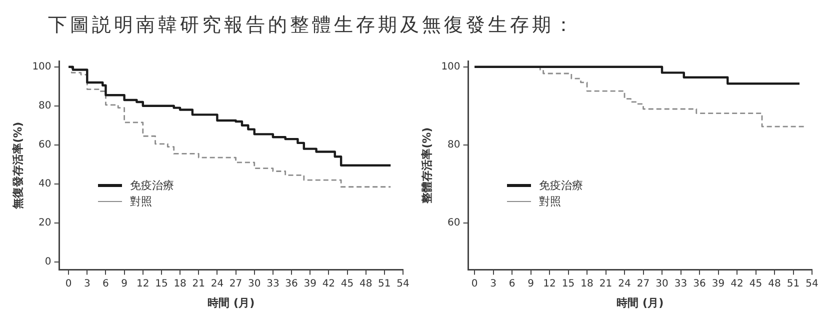 This screenshot has height=325, width=831. I want to click on y-axis-title: 無復發存活率(%), so click(17, 166).